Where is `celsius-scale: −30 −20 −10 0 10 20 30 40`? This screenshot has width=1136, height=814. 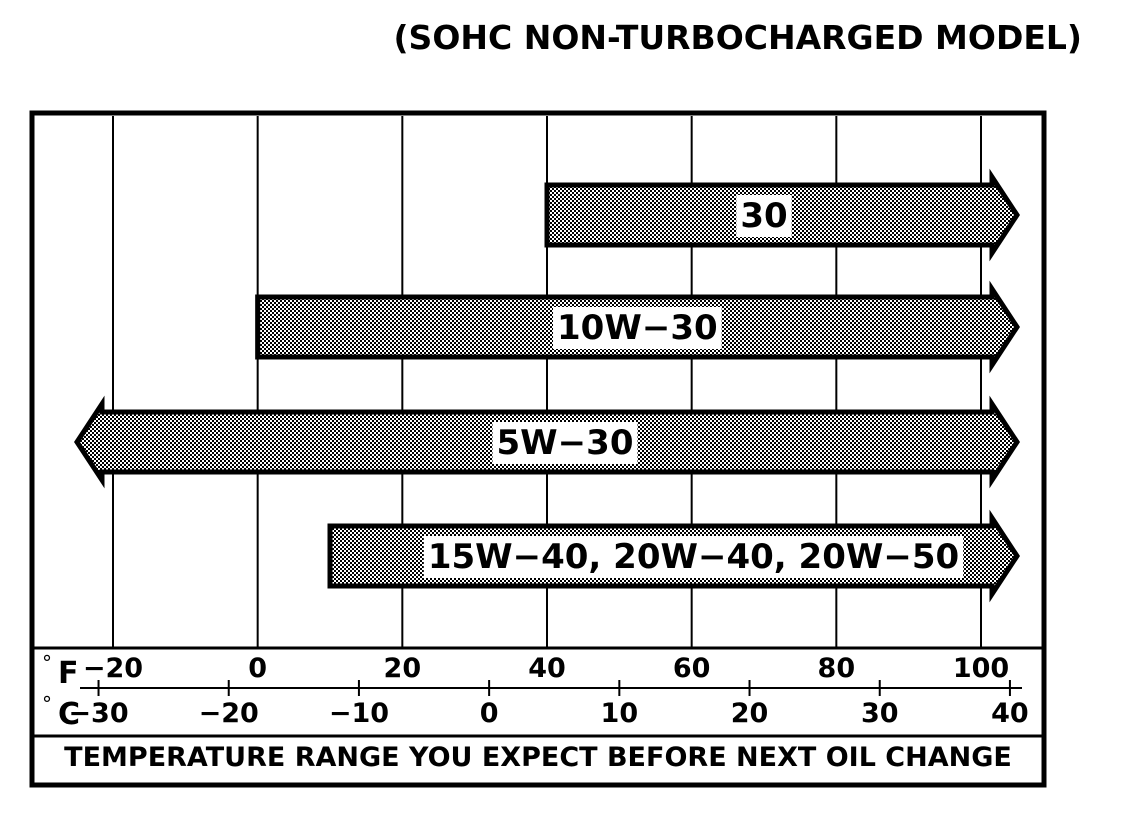 celsius-scale: −30 −20 −10 0 10 20 30 40 is located at coordinates (548, 704).